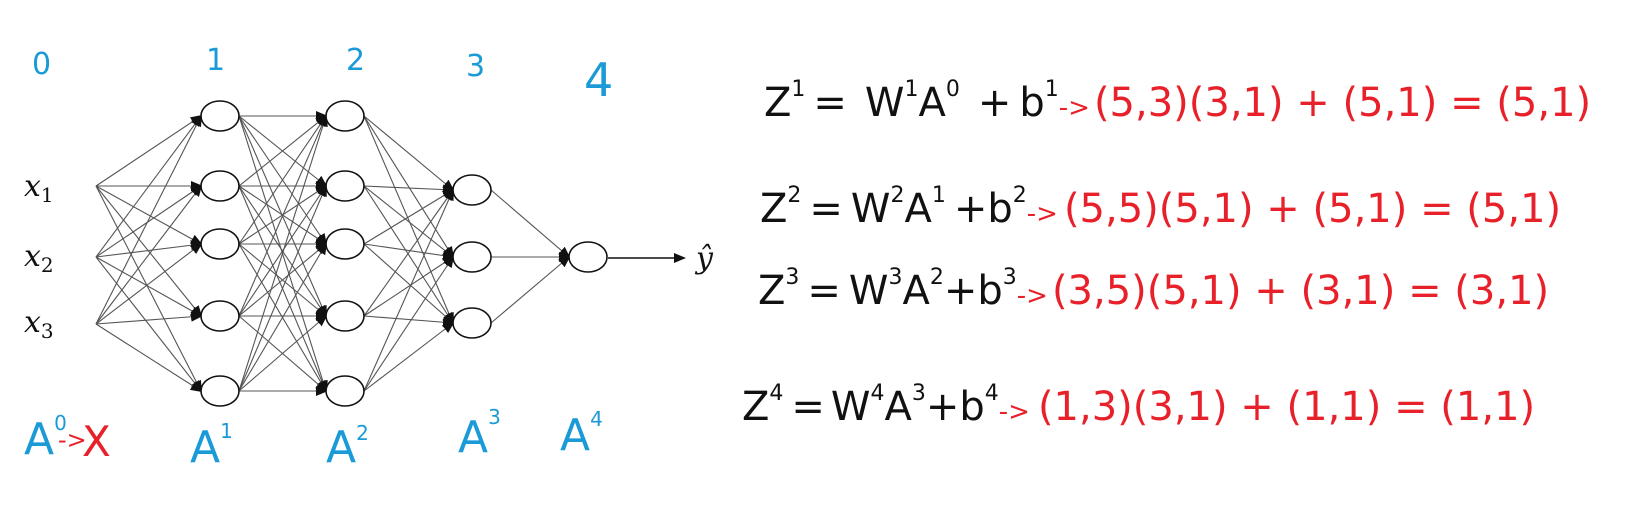  What do you see at coordinates (355, 60) in the screenshot?
I see `layer-number-2: 2` at bounding box center [355, 60].